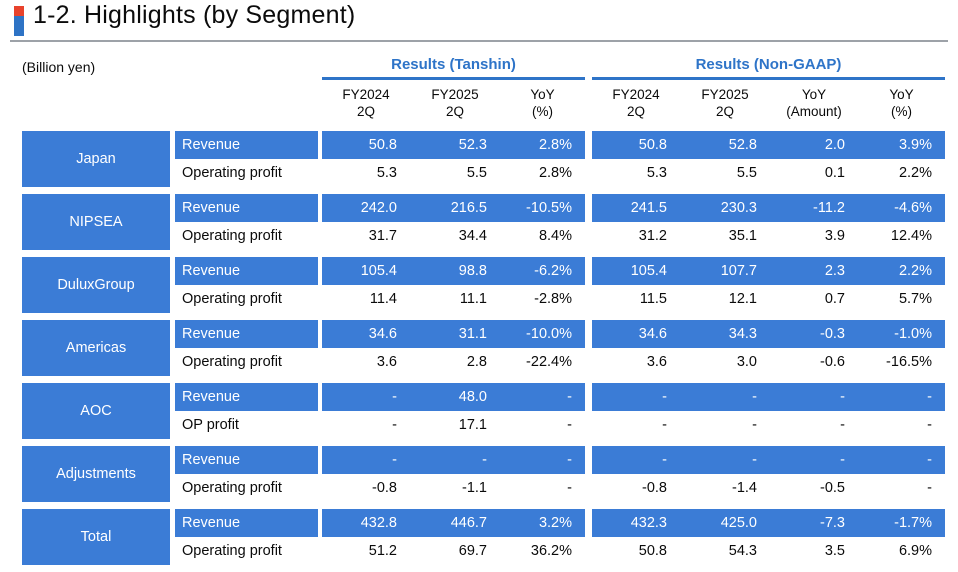  Describe the element at coordinates (768, 271) in the screenshot. I see `values-nongaap: 105.4 107.7 2.3 2.2%` at that location.